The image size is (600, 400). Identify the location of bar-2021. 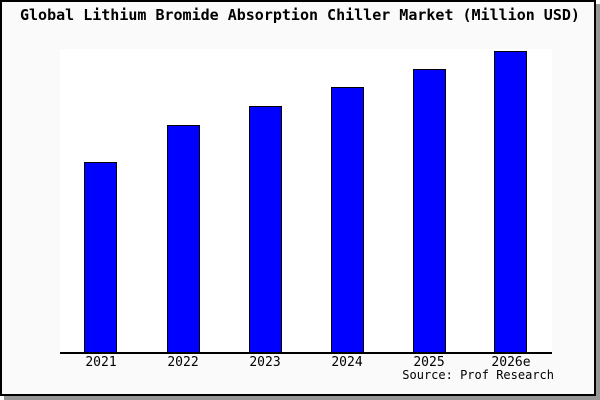
(101, 257).